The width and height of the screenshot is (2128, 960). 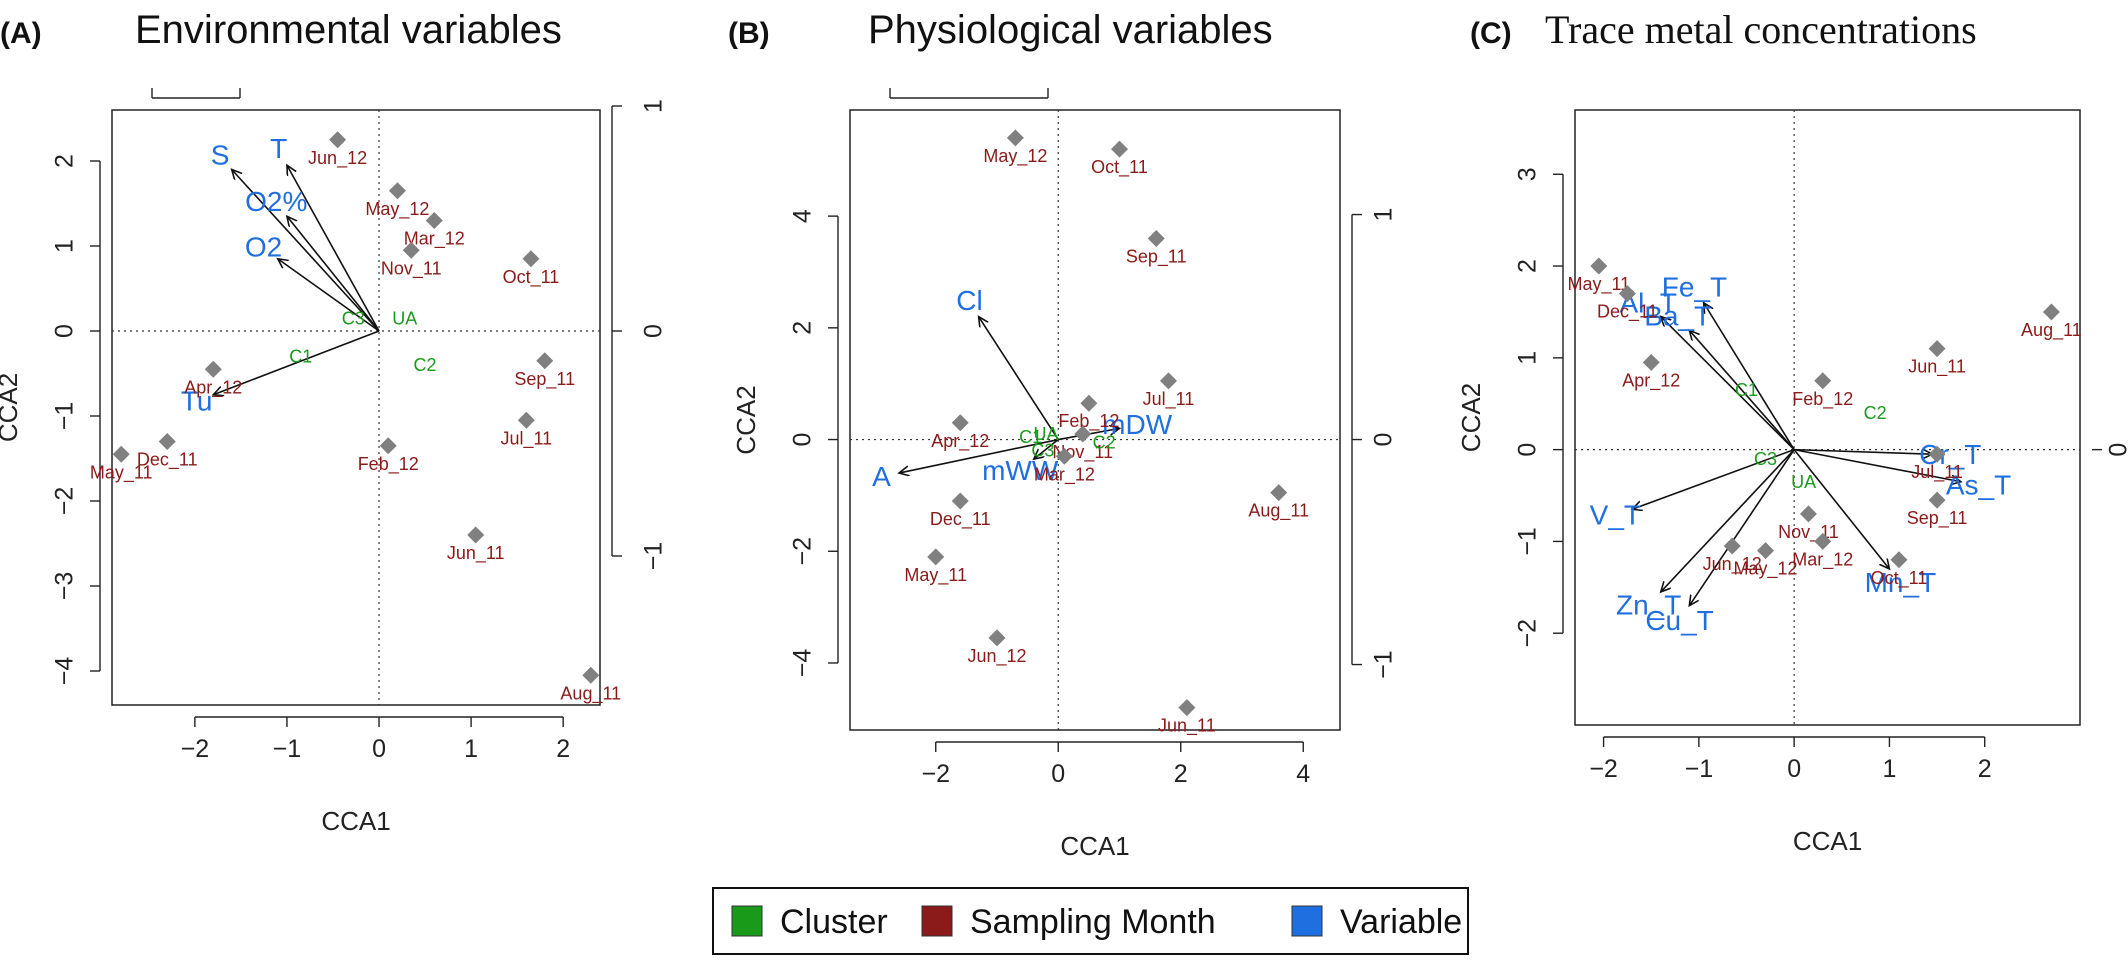 What do you see at coordinates (388, 464) in the screenshot?
I see `sampling-month-label: Feb_12` at bounding box center [388, 464].